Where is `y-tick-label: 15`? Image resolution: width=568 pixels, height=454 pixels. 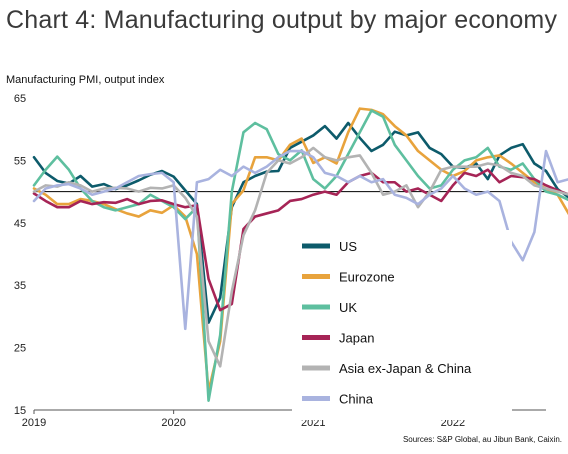
y-tick-label: 15 is located at coordinates (20, 411).